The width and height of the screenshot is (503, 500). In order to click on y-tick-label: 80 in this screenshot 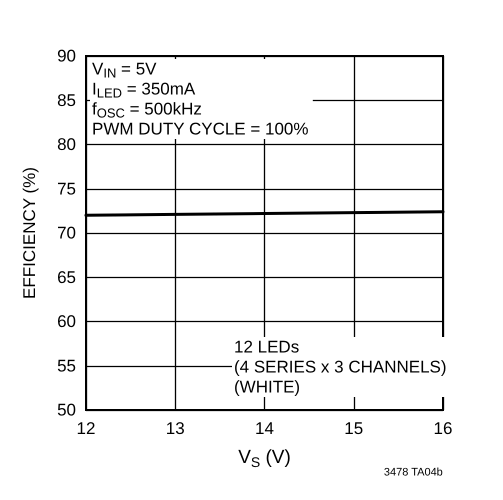, I will do `click(66, 144)`.